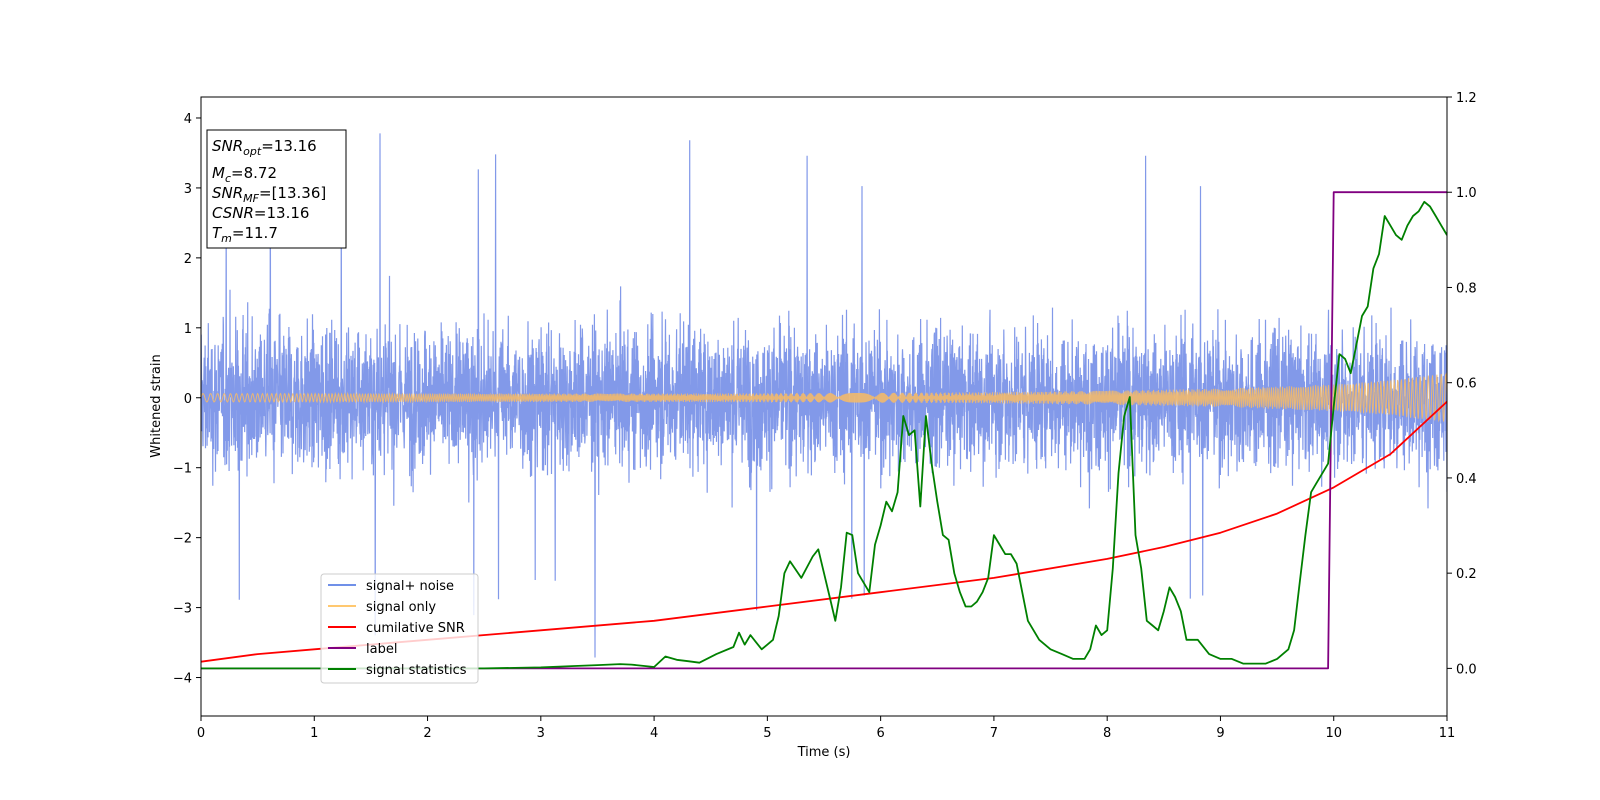  What do you see at coordinates (415, 628) in the screenshot?
I see `legend-label-cumulative-snr: cumilative SNR` at bounding box center [415, 628].